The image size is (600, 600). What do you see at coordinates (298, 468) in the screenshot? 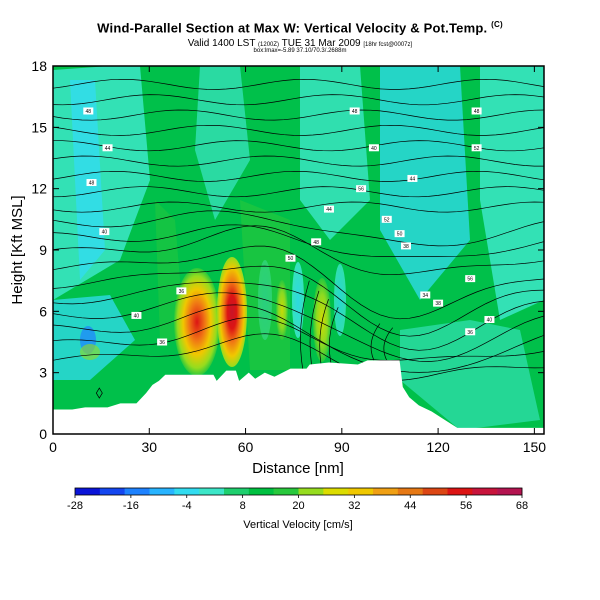
I see `x-axis-label: Distance [nm]` at bounding box center [298, 468].